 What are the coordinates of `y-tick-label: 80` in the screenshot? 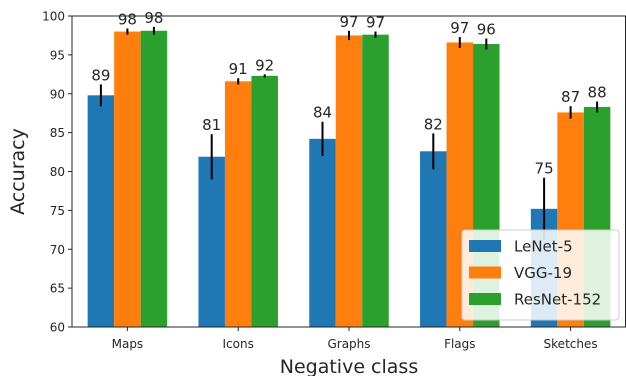 It's located at (57, 172).